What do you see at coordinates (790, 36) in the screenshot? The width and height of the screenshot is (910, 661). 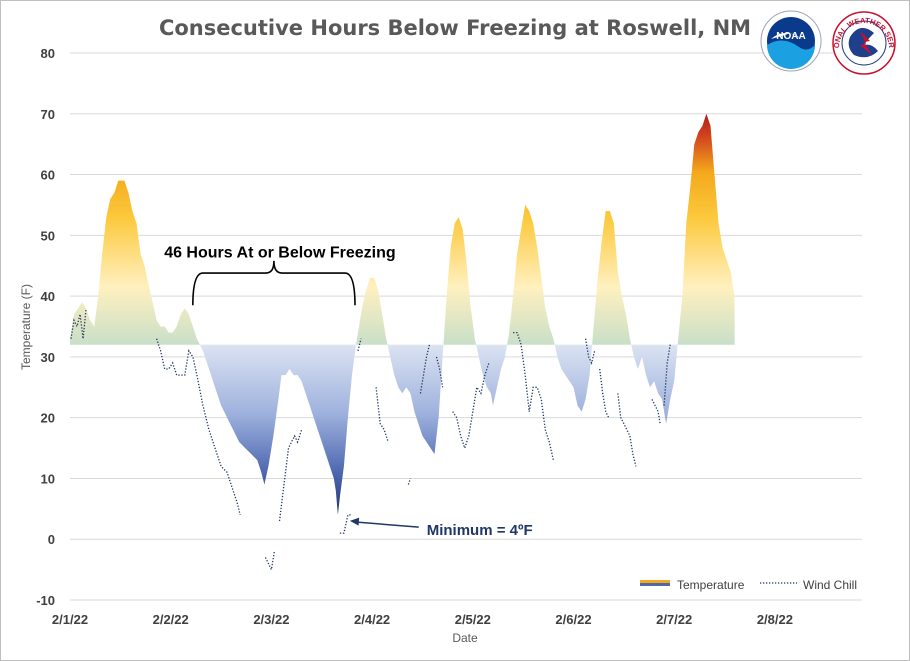 I see `noaa-logo-text: NOAA` at bounding box center [790, 36].